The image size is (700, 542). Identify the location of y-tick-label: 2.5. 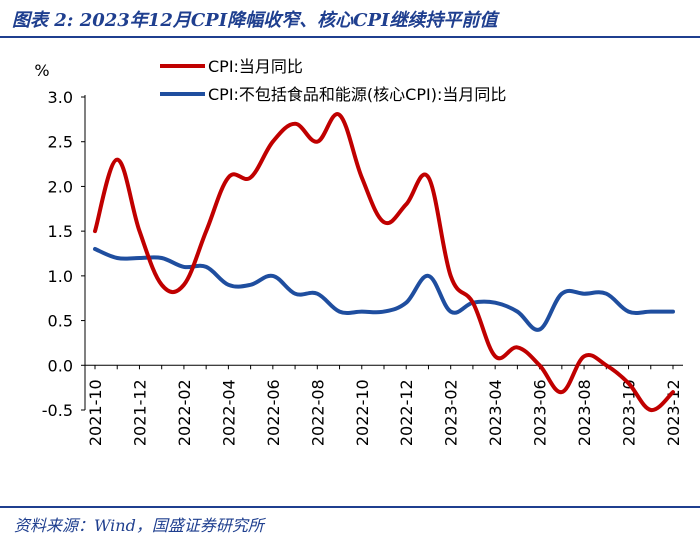
(60, 142).